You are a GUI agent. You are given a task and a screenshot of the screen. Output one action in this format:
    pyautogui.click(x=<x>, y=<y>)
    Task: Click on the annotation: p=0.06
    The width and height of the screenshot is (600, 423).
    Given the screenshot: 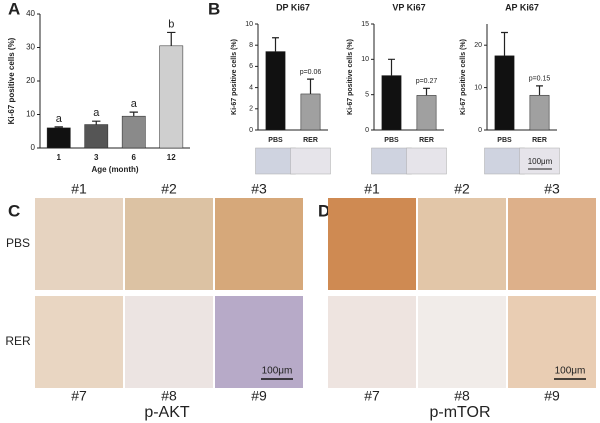 What is the action you would take?
    pyautogui.click(x=311, y=72)
    